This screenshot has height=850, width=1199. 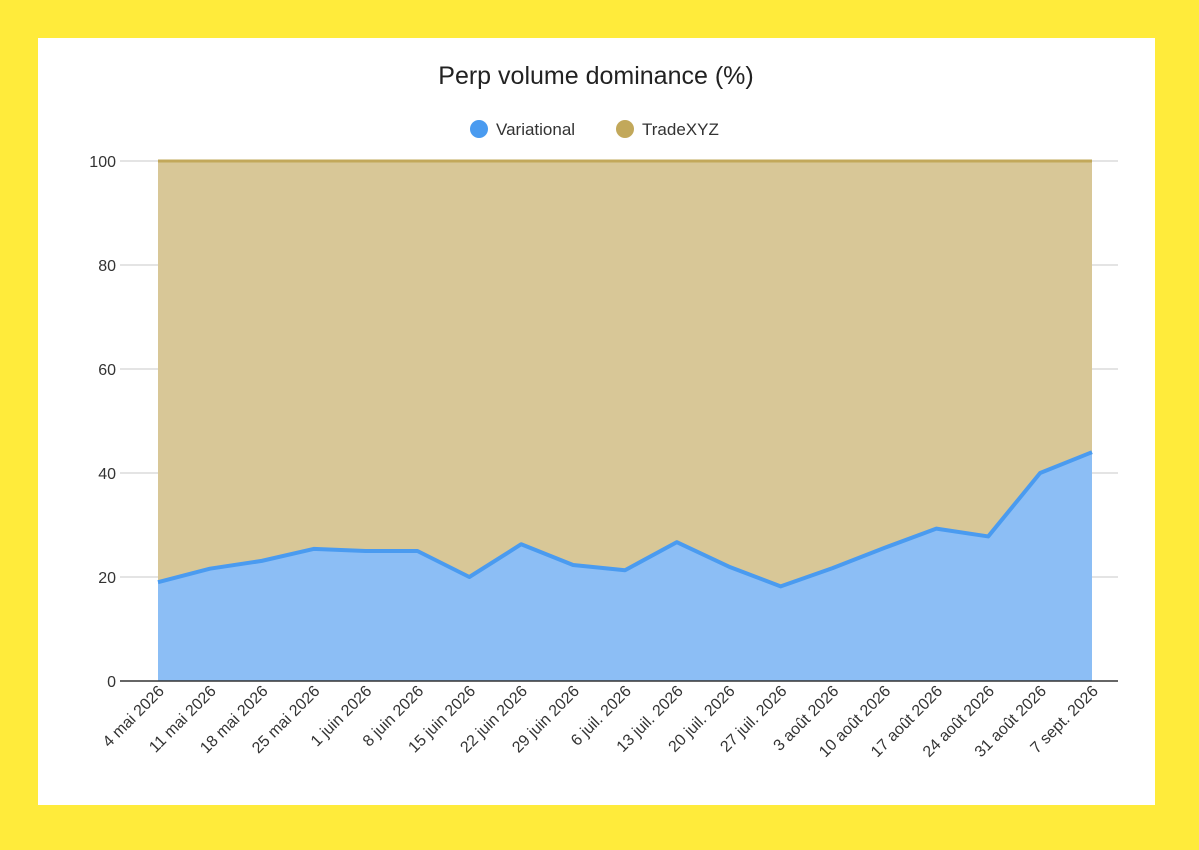 I want to click on legend-label: TradeXYZ, so click(x=680, y=129).